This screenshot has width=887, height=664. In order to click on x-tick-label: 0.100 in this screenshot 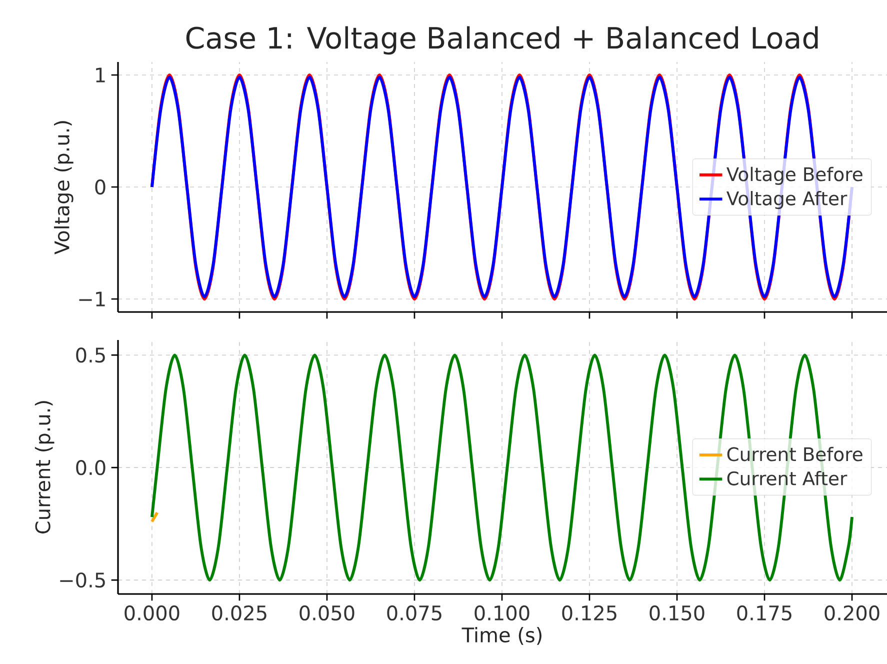, I will do `click(502, 613)`.